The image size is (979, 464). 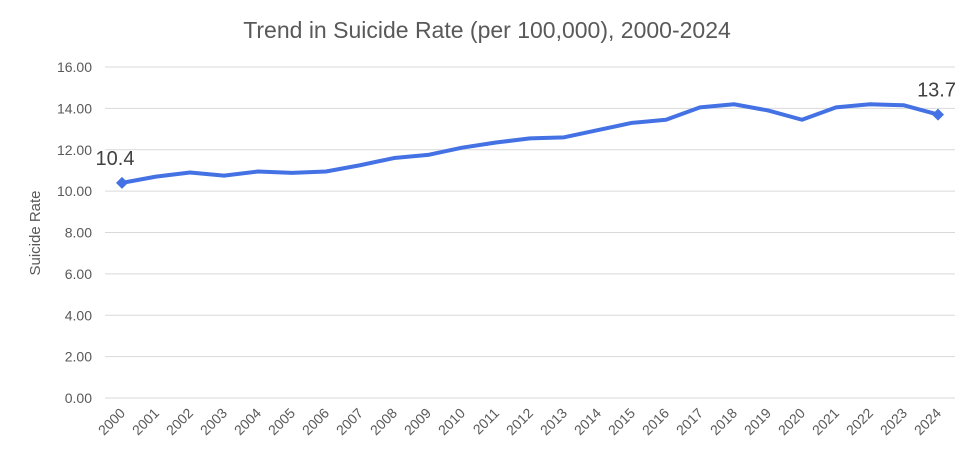 I want to click on x-tick-label: 2023, so click(x=893, y=421).